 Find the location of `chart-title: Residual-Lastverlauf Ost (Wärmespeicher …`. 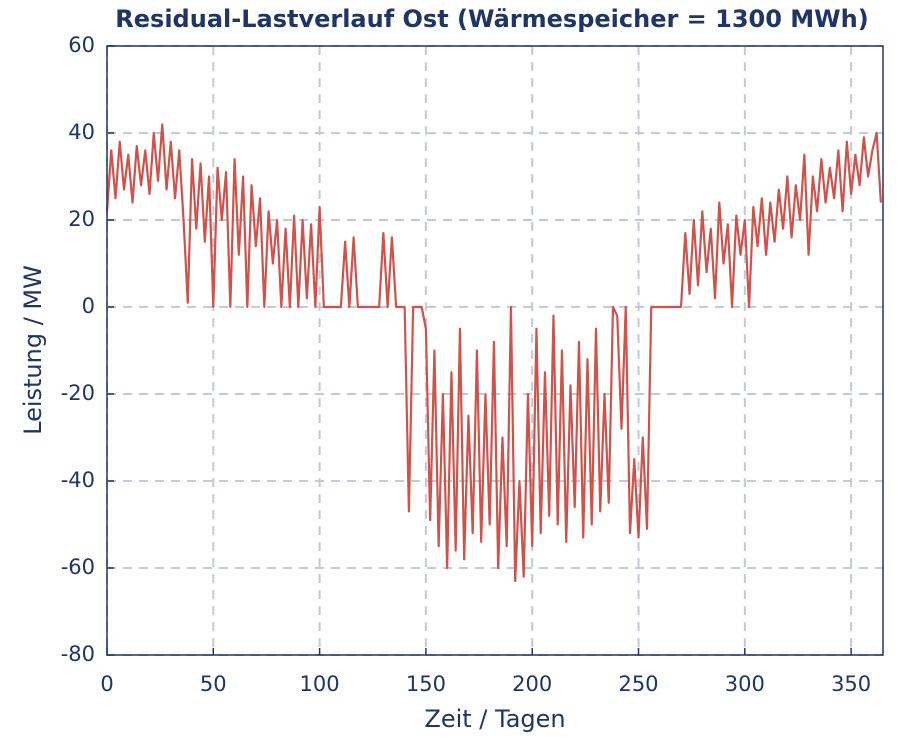

chart-title: Residual-Lastverlauf Ost (Wärmespeicher … is located at coordinates (491, 19).